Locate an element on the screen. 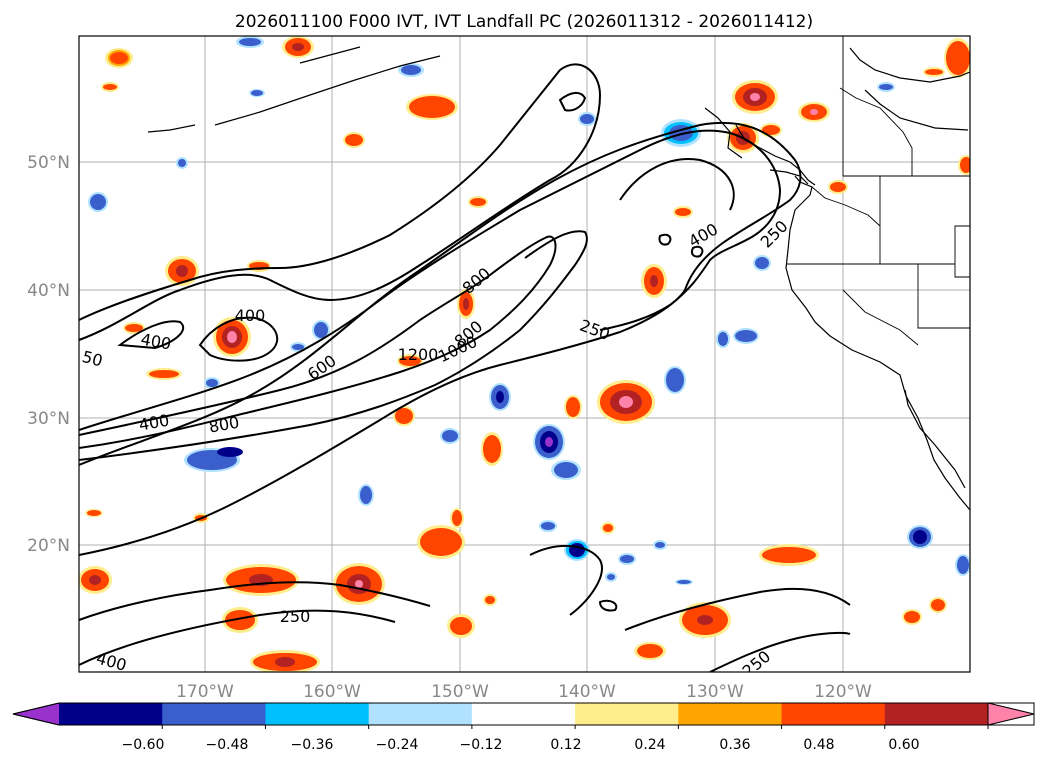 This screenshot has width=1047, height=765. contour-label: 250 is located at coordinates (295, 616).